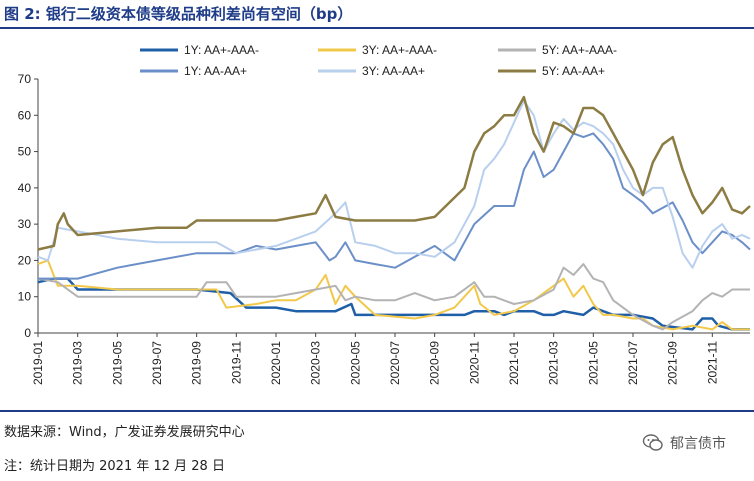 The image size is (754, 481). I want to click on x-tick-label: 2020-11, so click(474, 362).